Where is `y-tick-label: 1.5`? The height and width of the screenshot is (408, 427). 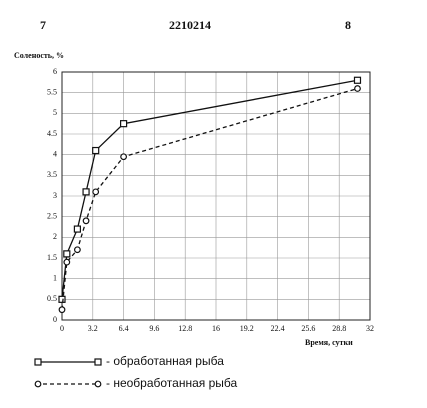
y-tick-label: 1.5 is located at coordinates (52, 257).